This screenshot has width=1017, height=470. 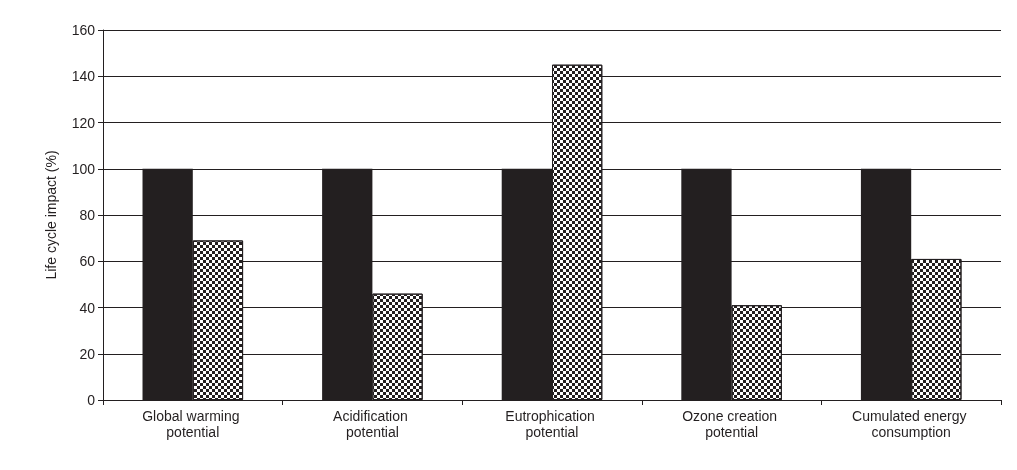 I want to click on y-tick-label: 40, so click(x=87, y=307).